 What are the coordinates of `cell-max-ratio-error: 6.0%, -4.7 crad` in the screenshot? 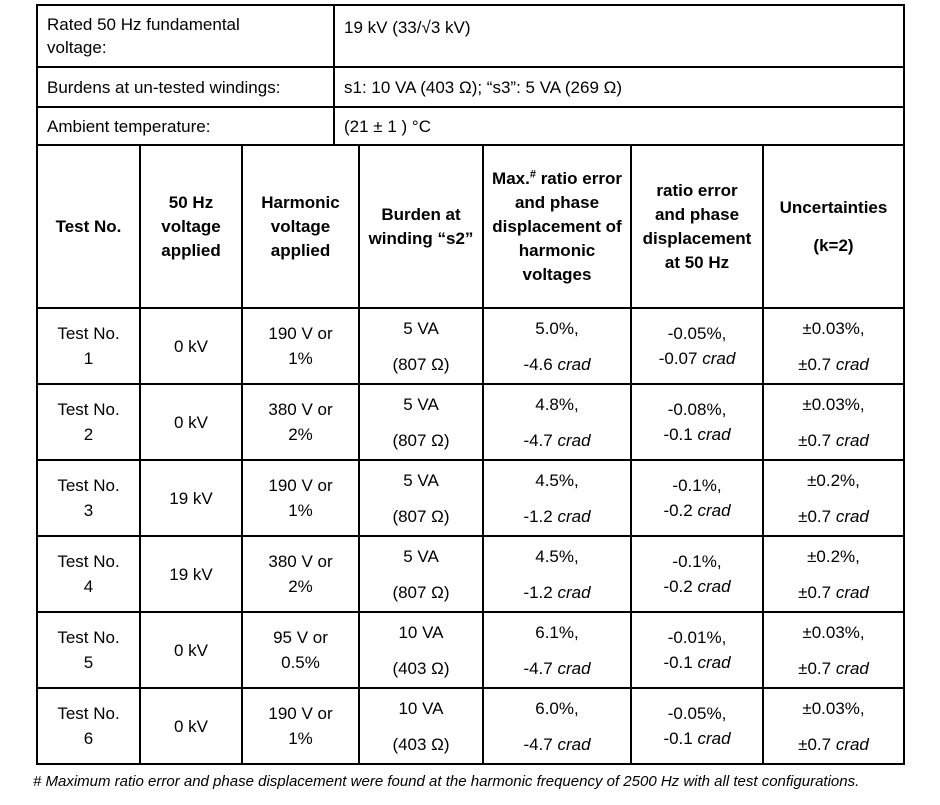 It's located at (557, 726).